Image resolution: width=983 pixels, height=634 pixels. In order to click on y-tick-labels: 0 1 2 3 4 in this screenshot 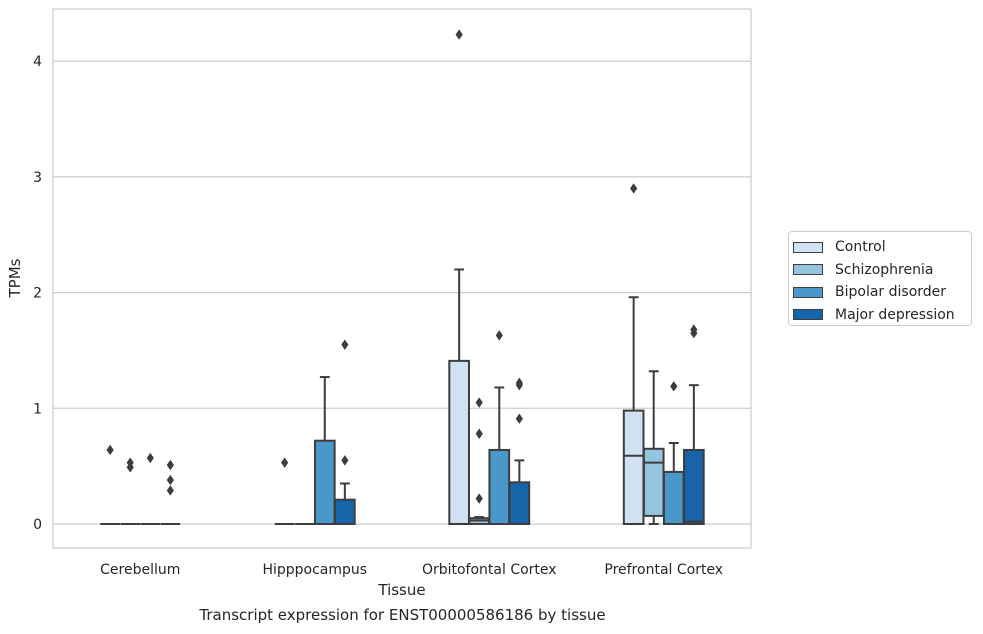, I will do `click(37, 293)`.